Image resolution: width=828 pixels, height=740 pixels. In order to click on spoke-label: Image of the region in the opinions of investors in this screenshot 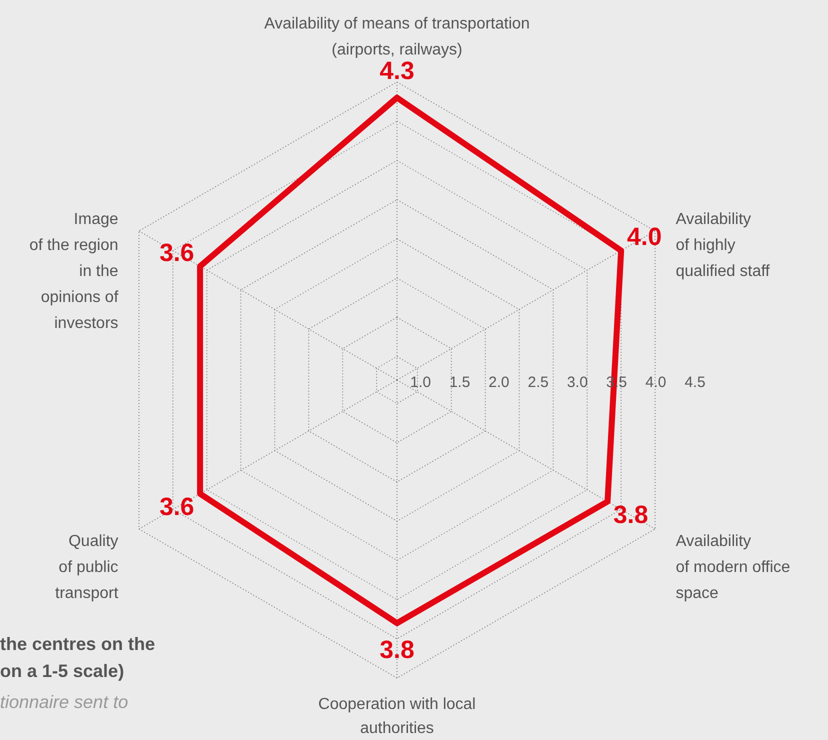, I will do `click(74, 271)`.